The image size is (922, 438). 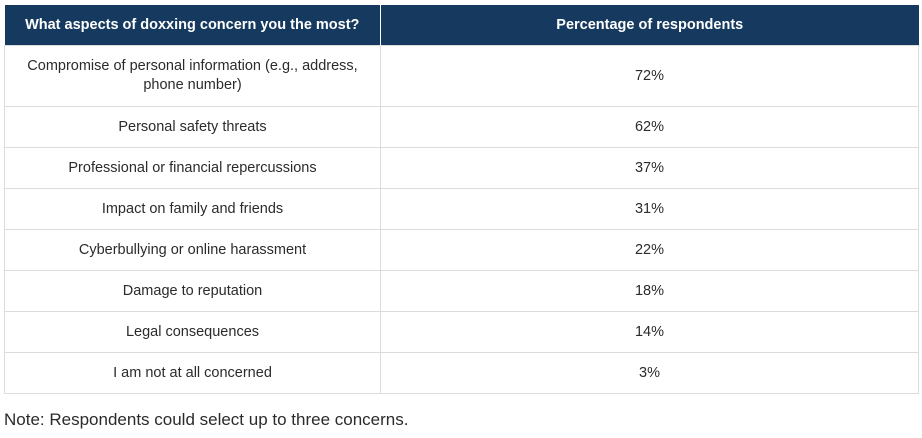 I want to click on concern-cell: Cyberbullying or online harassment, so click(x=192, y=250).